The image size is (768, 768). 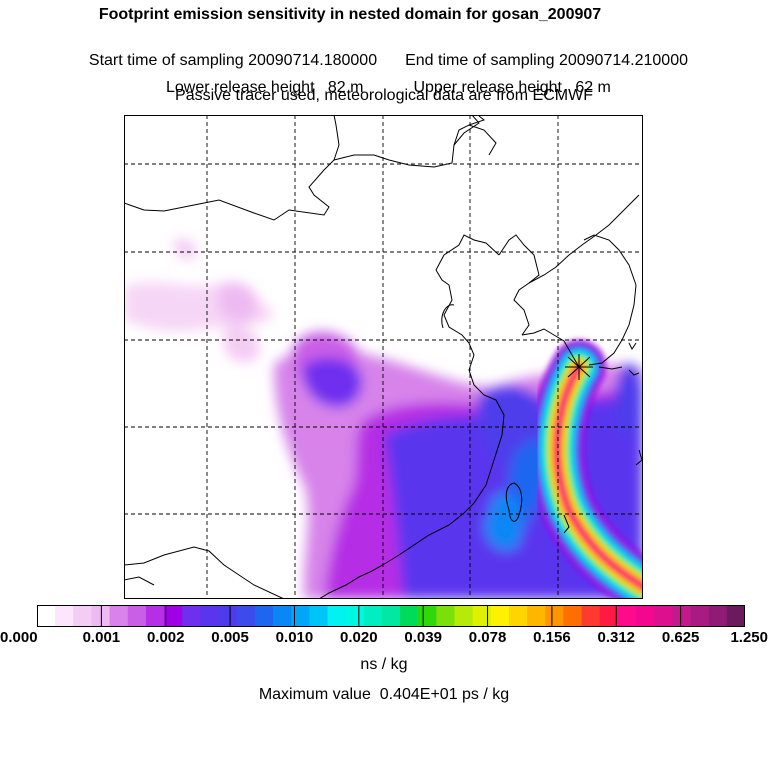 What do you see at coordinates (165, 637) in the screenshot?
I see `colorbar-tick-label: 0.002` at bounding box center [165, 637].